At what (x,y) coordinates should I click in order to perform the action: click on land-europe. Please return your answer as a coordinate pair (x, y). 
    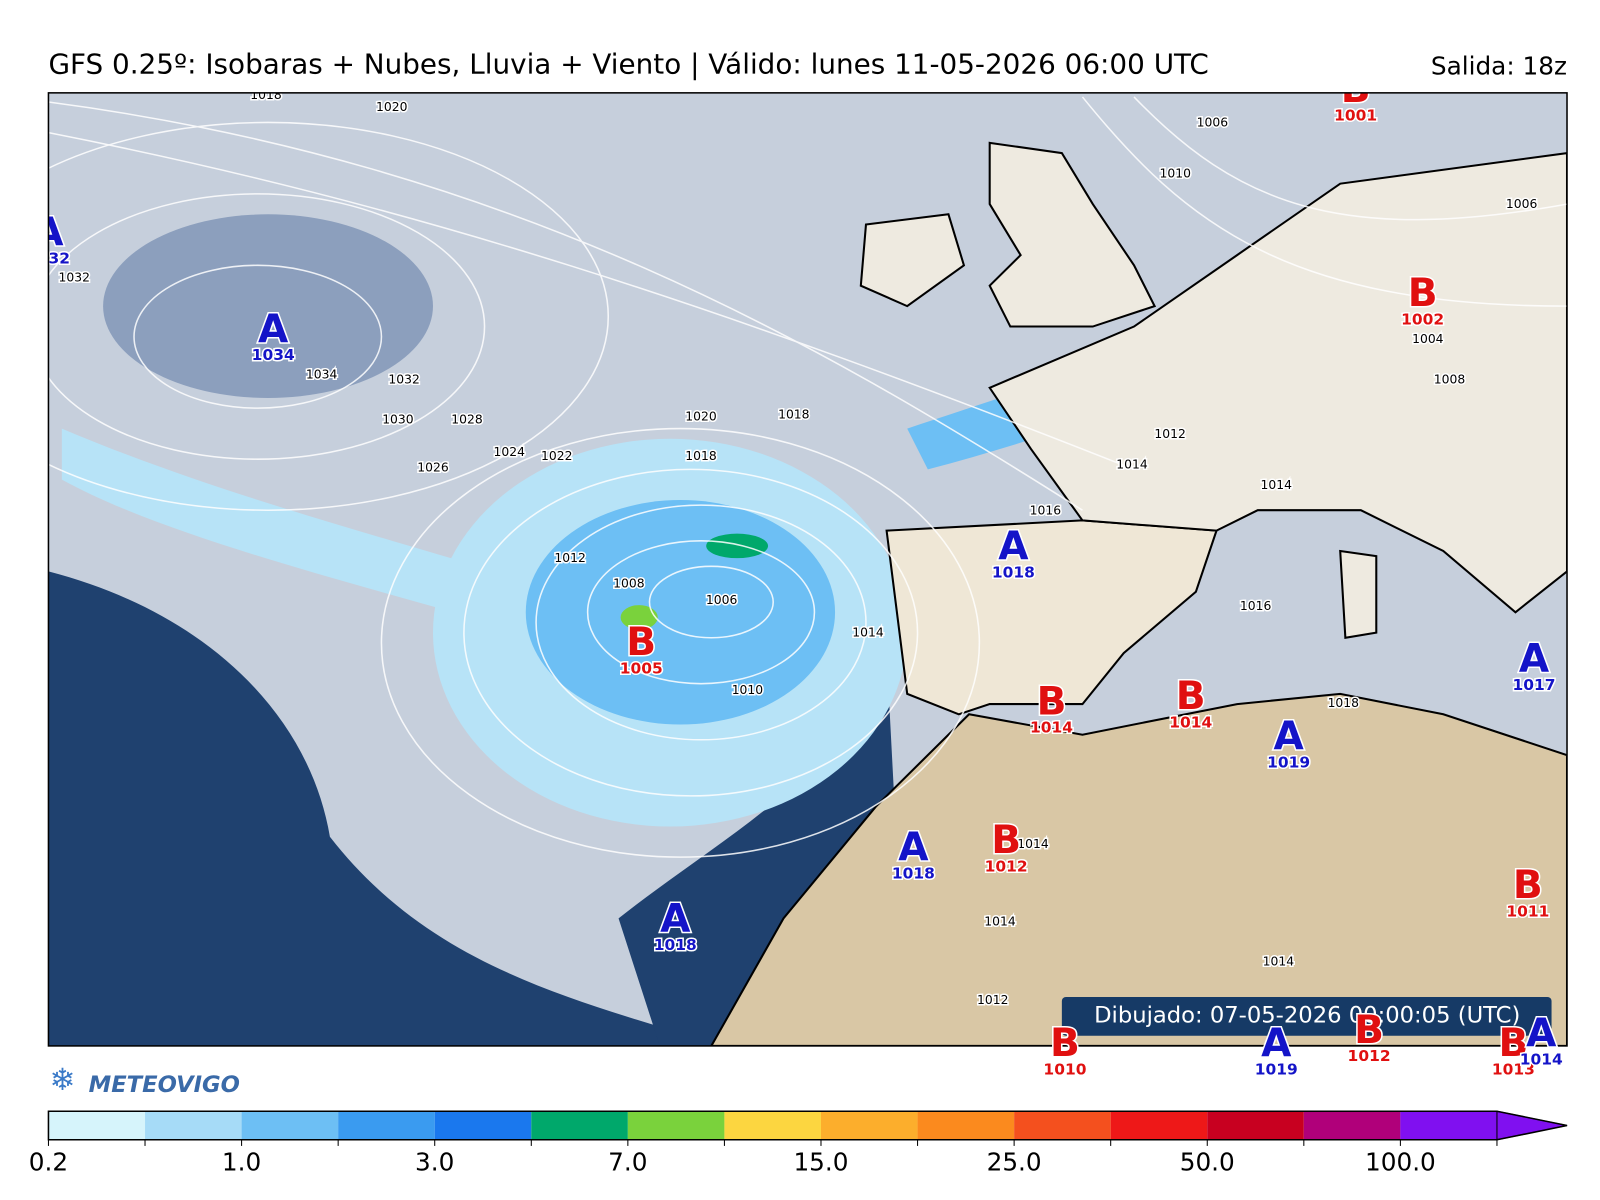
    Looking at the image, I should click on (1278, 383).